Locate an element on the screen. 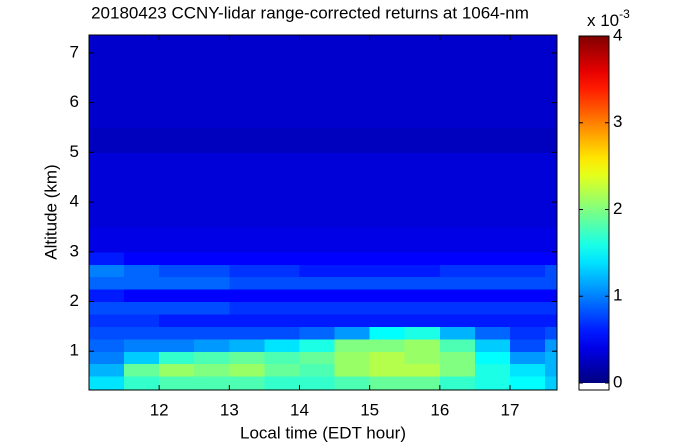 The image size is (692, 448). colorbar-tick-label: 1 is located at coordinates (617, 295).